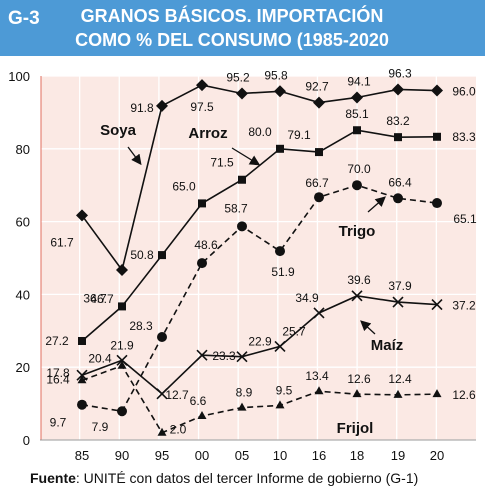  I want to click on data-label: 85.1, so click(357, 114).